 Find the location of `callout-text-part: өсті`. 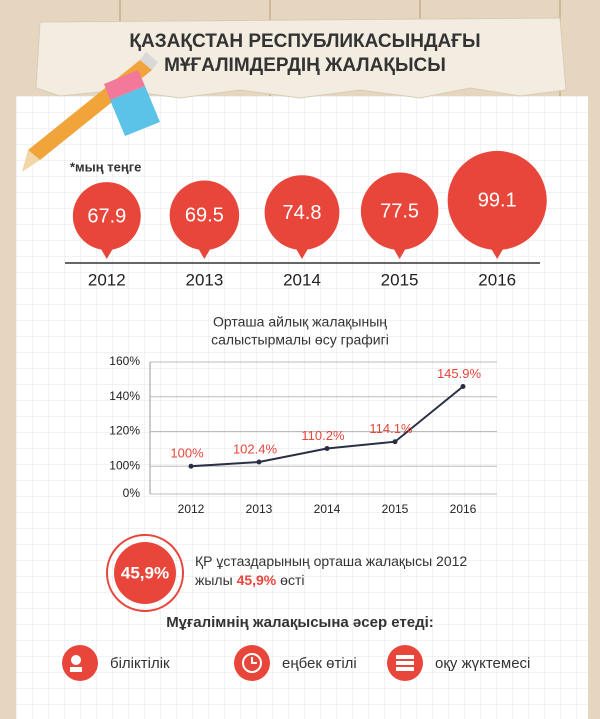

callout-text-part: өсті is located at coordinates (292, 580).